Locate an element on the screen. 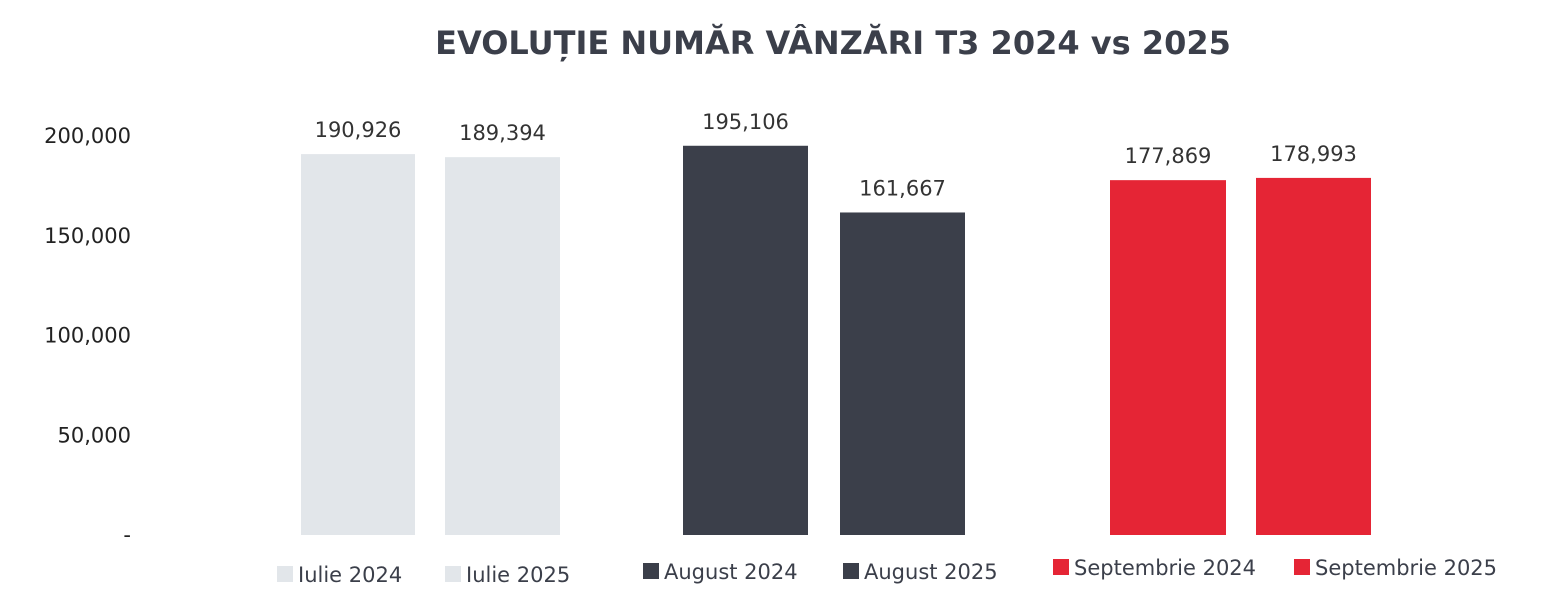 This screenshot has height=610, width=1553. legend-label: Septembrie 2025 is located at coordinates (1406, 568).